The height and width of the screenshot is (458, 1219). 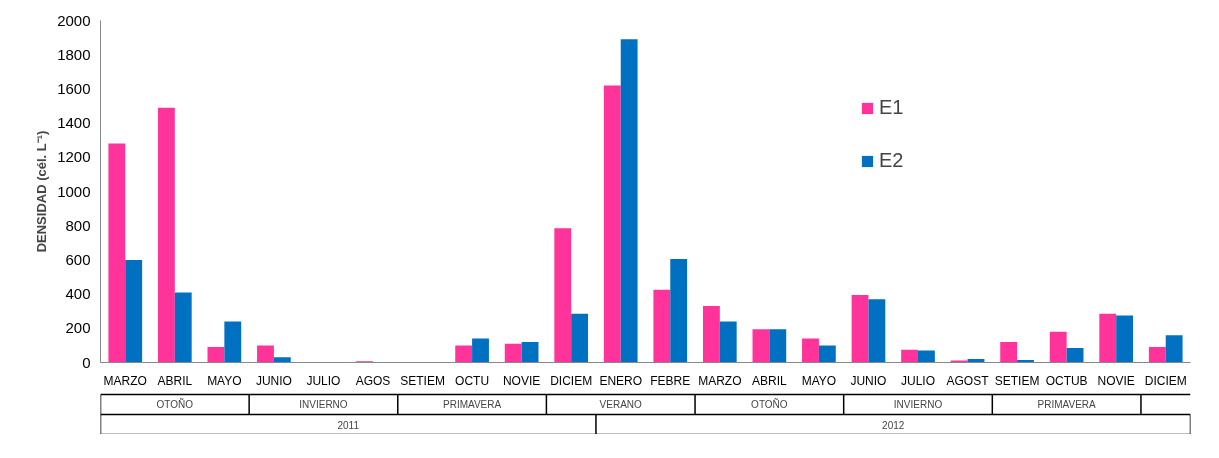 What do you see at coordinates (348, 425) in the screenshot?
I see `text: 2011` at bounding box center [348, 425].